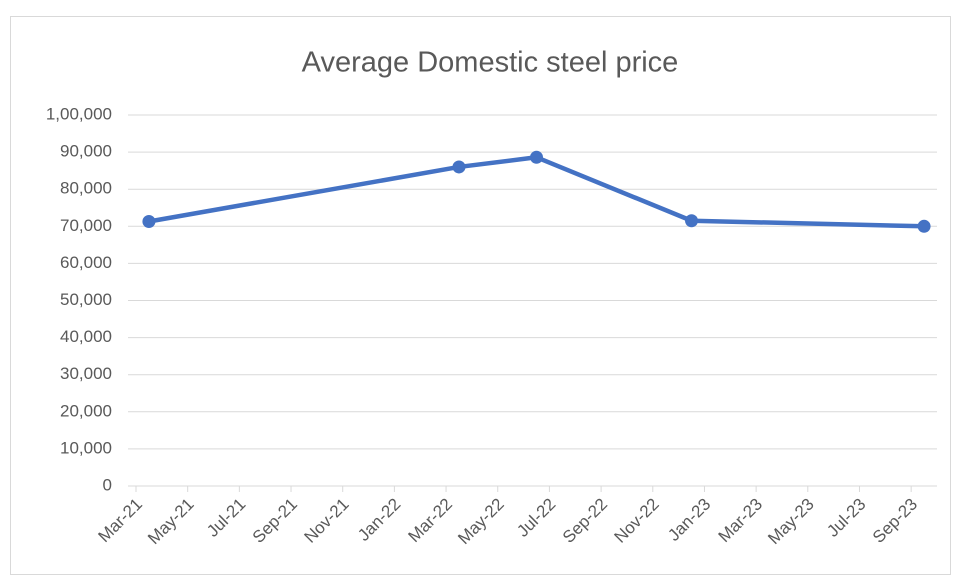  Describe the element at coordinates (79, 113) in the screenshot. I see `y-tick-label: 1,00,000` at that location.